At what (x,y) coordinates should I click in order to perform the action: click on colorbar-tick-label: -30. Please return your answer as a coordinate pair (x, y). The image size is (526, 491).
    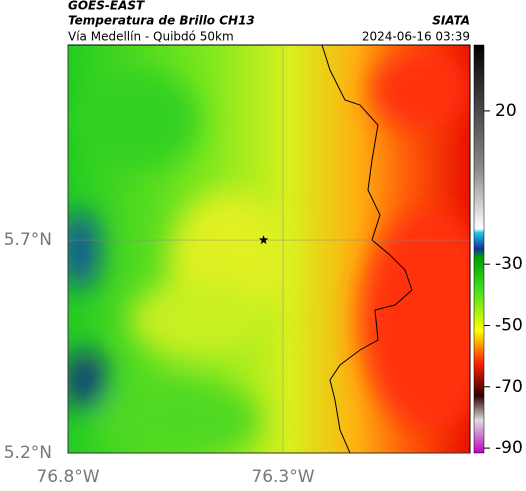
    Looking at the image, I should click on (509, 264).